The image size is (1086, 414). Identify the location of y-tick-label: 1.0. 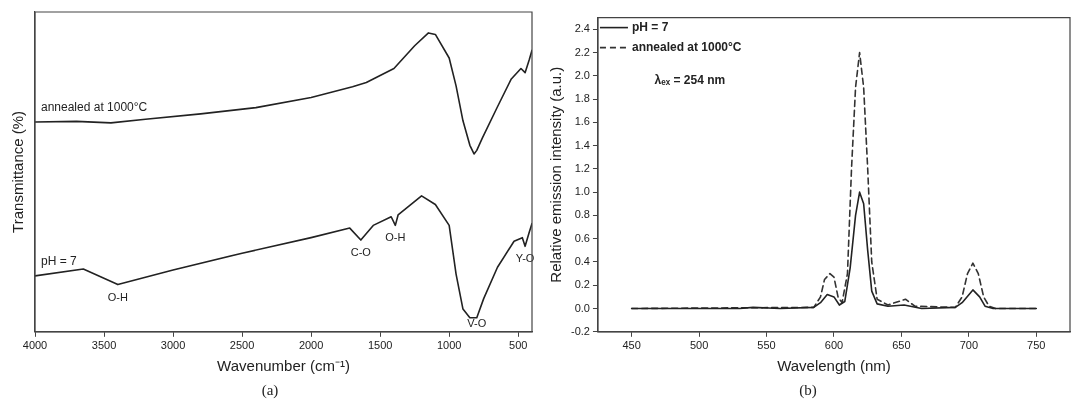
(582, 191).